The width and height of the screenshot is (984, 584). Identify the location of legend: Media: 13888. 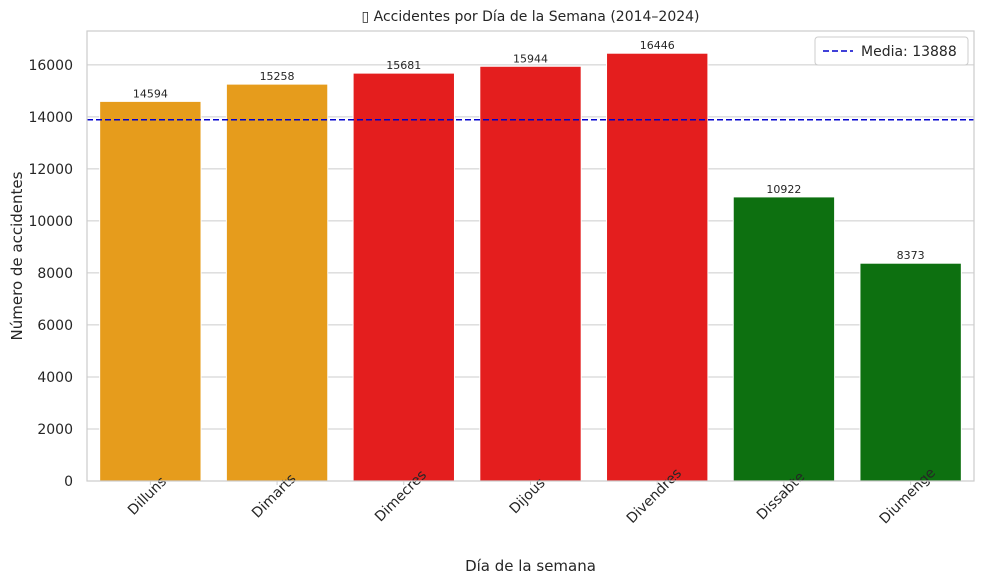
(891, 51).